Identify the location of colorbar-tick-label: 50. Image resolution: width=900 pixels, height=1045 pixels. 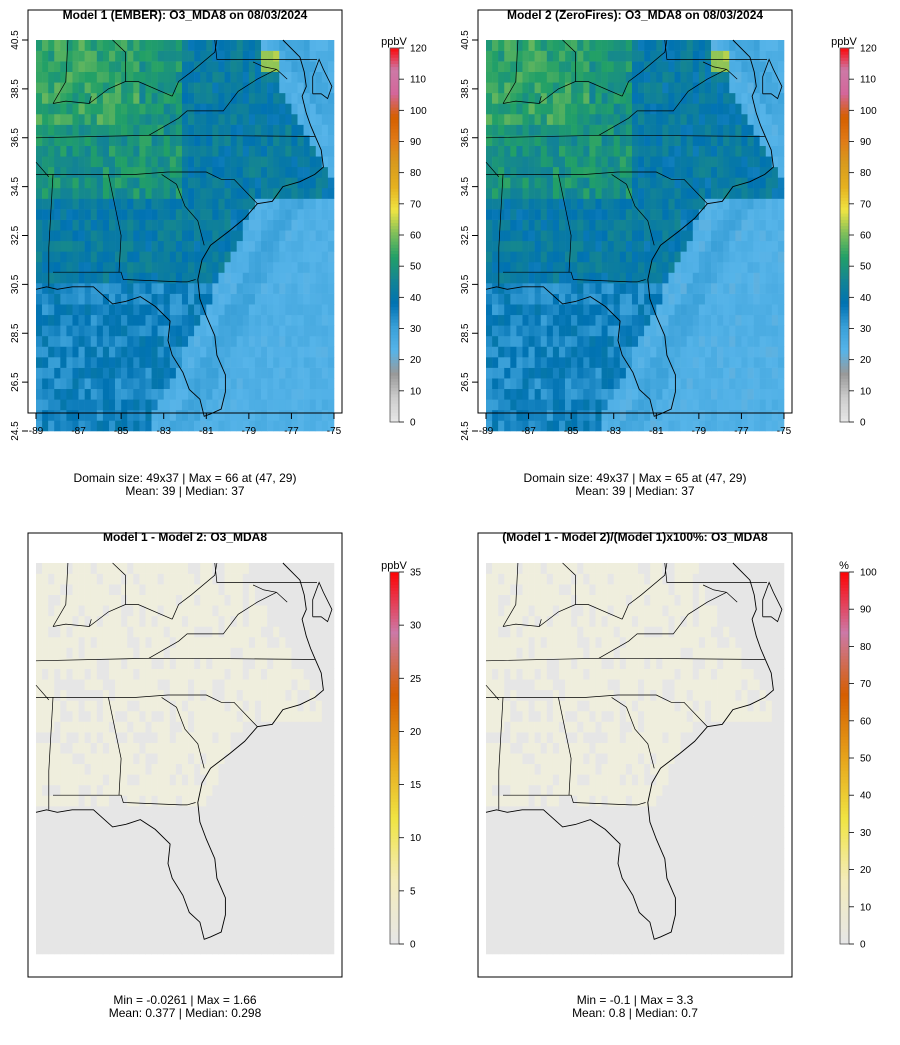
(866, 267).